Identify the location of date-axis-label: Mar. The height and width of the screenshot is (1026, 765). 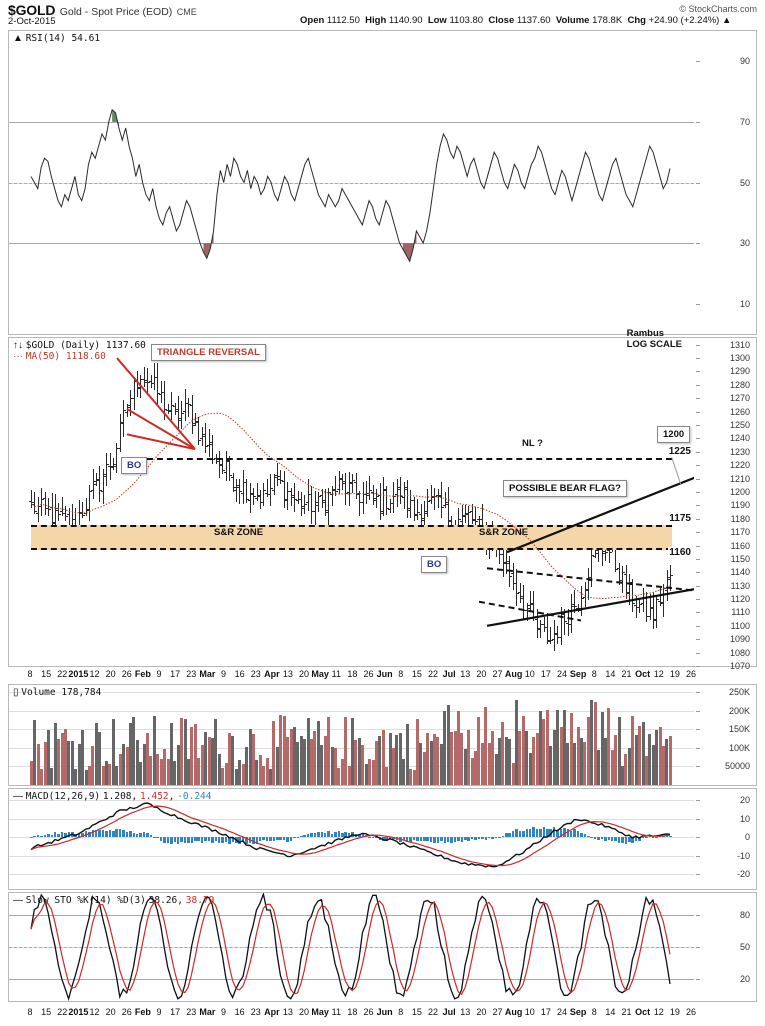
(207, 1012).